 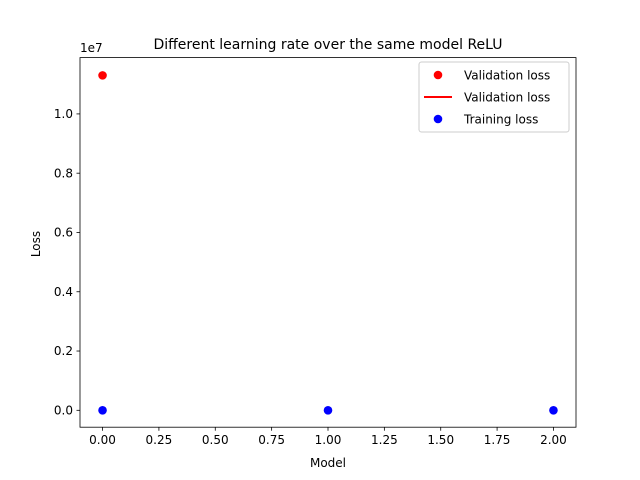 I want to click on y-tick-label: 0.2, so click(x=63, y=351).